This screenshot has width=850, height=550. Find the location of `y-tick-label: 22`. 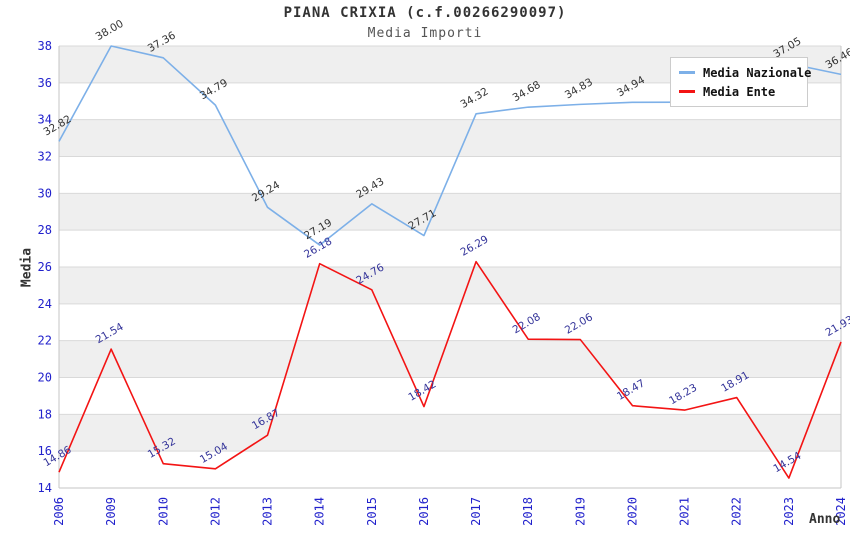

y-tick-label: 22 is located at coordinates (45, 341).